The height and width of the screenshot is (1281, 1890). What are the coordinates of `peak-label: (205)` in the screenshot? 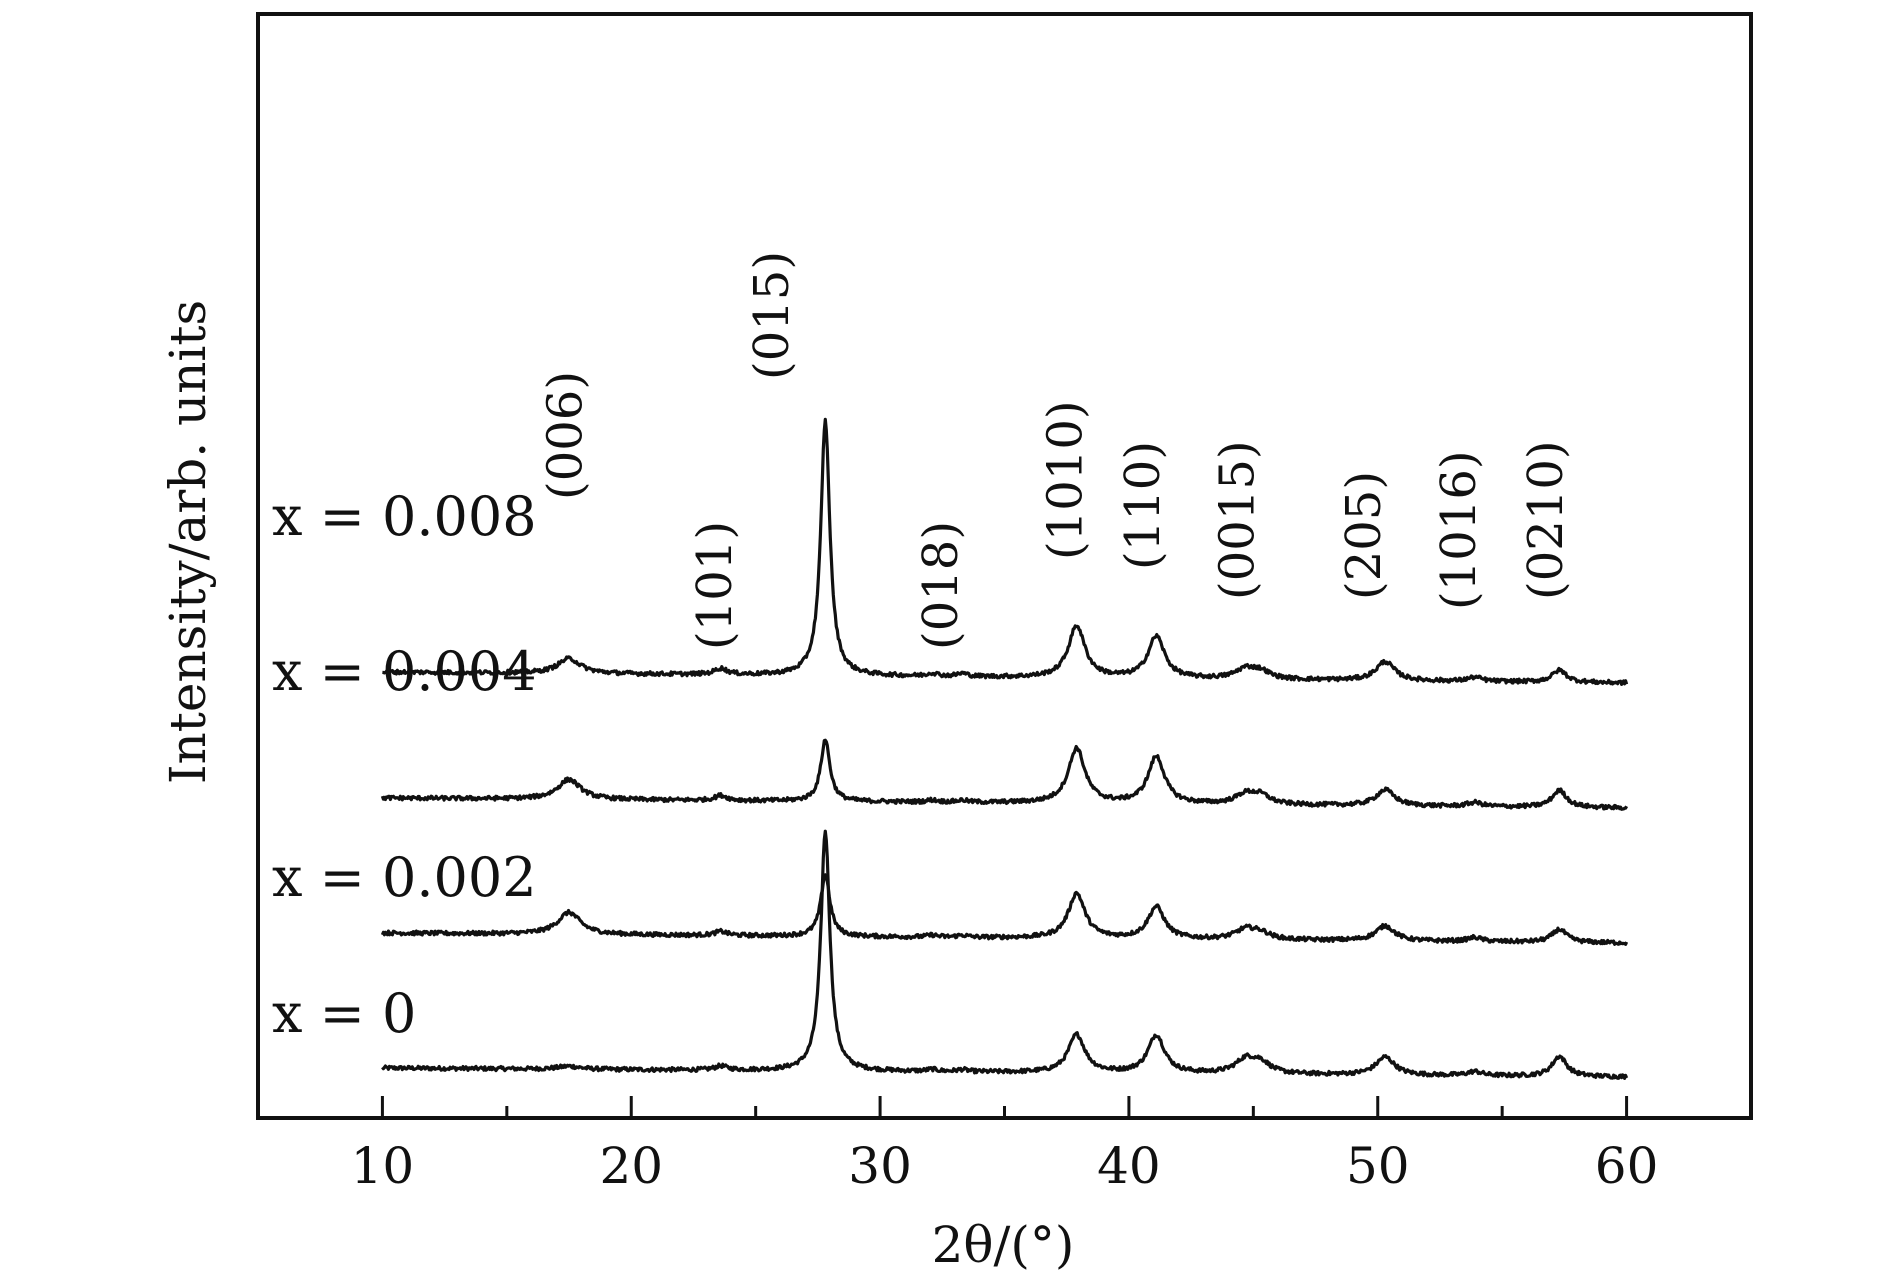 It's located at (1364, 535).